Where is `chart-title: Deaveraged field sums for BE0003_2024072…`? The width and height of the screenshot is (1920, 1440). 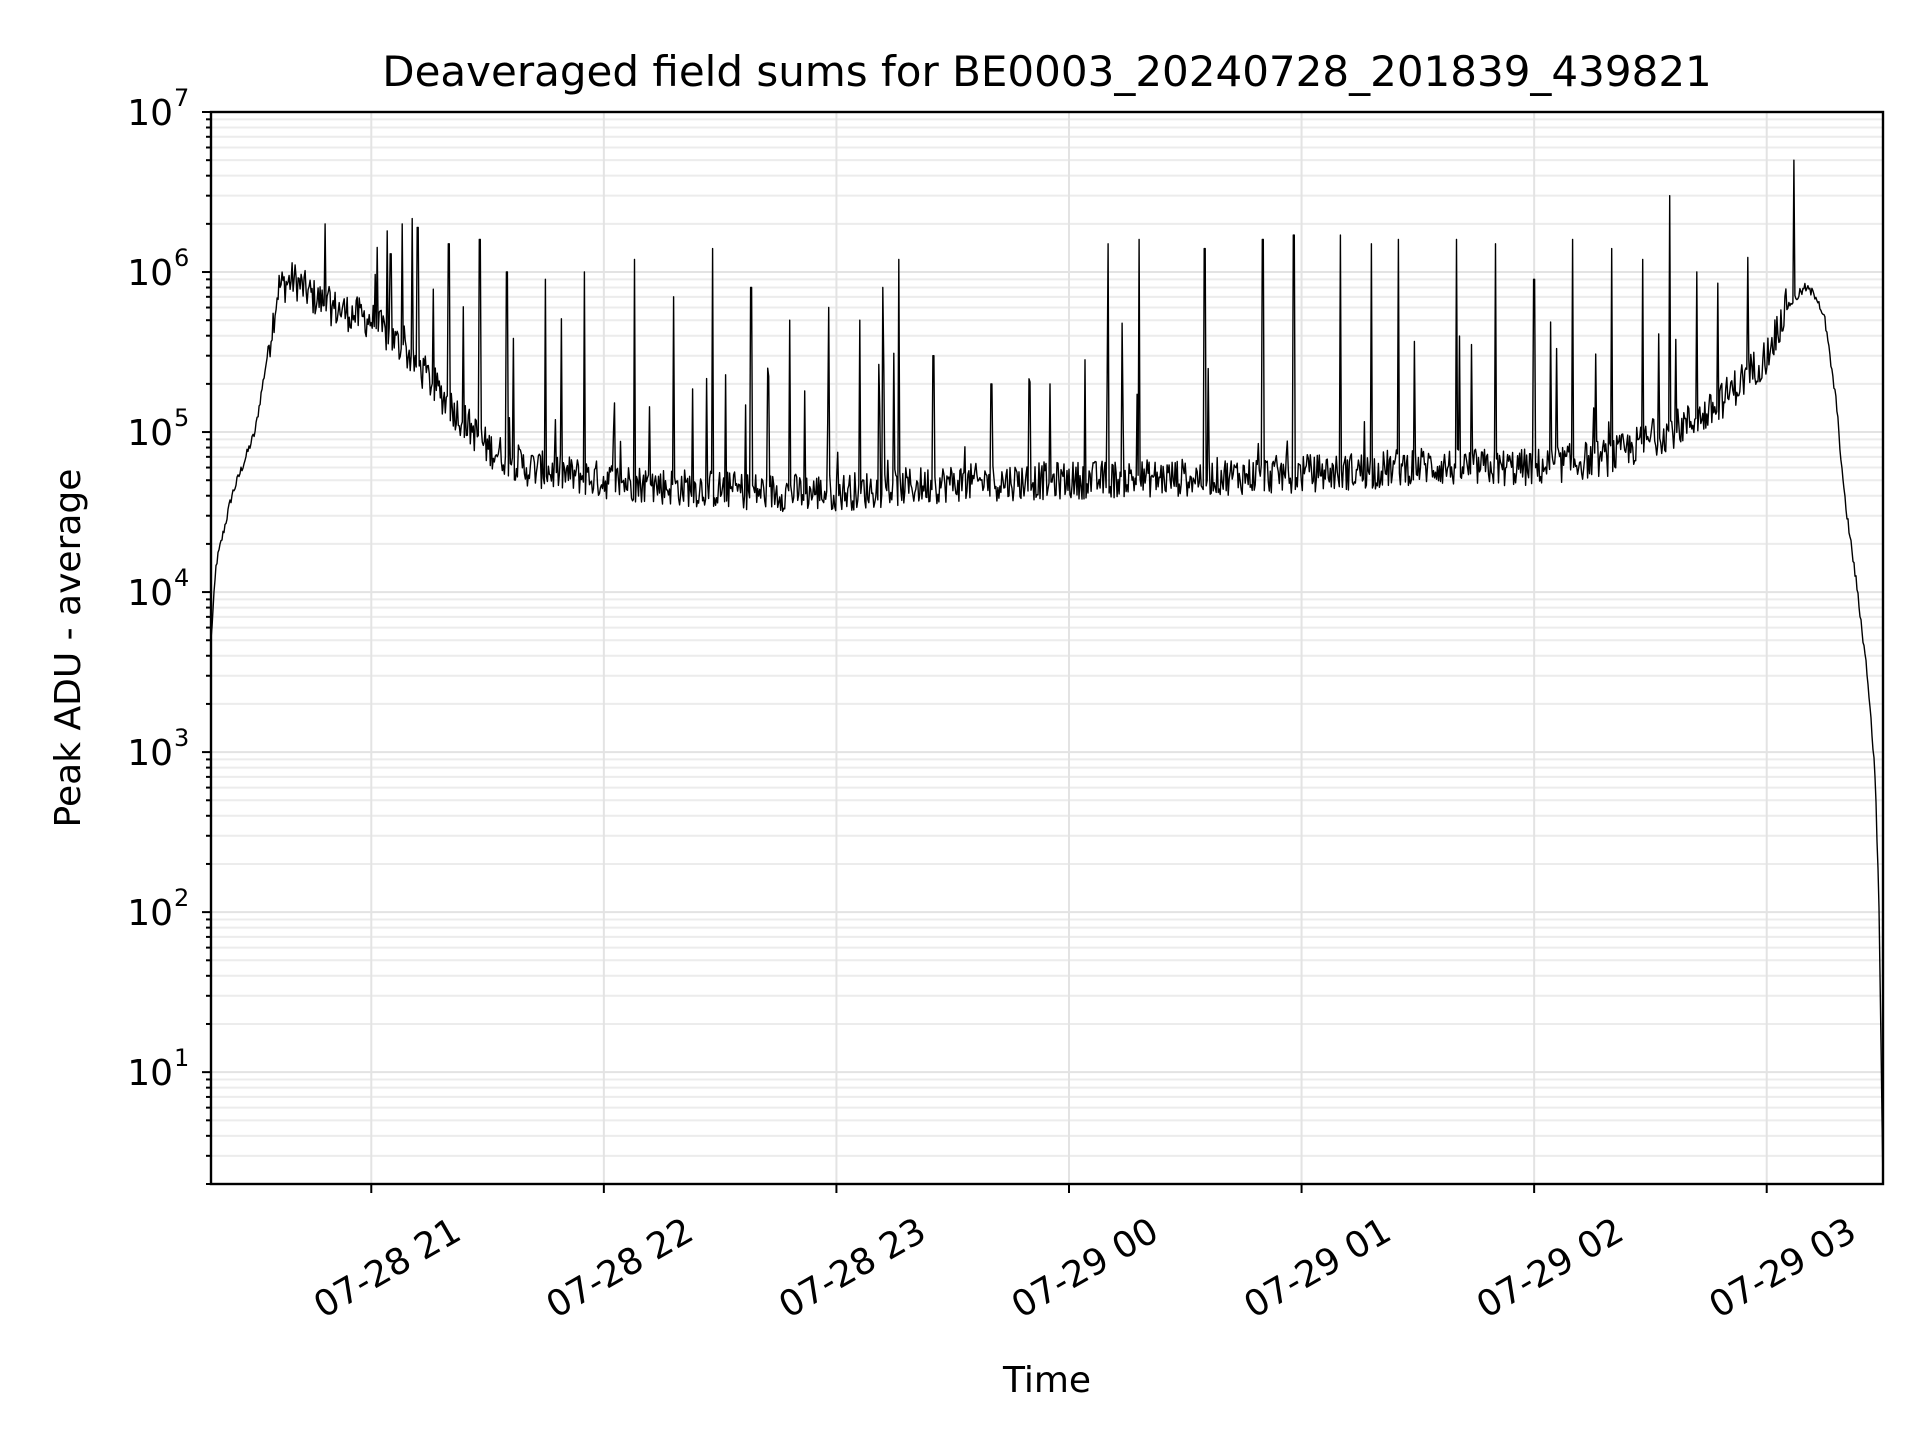
chart-title: Deaveraged field sums for BE0003_2024072… is located at coordinates (1047, 71).